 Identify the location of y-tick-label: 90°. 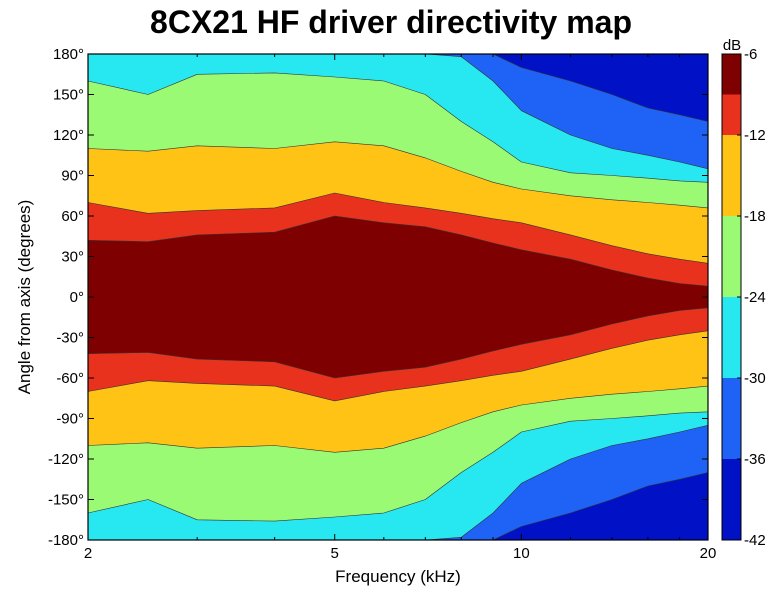
(72, 176).